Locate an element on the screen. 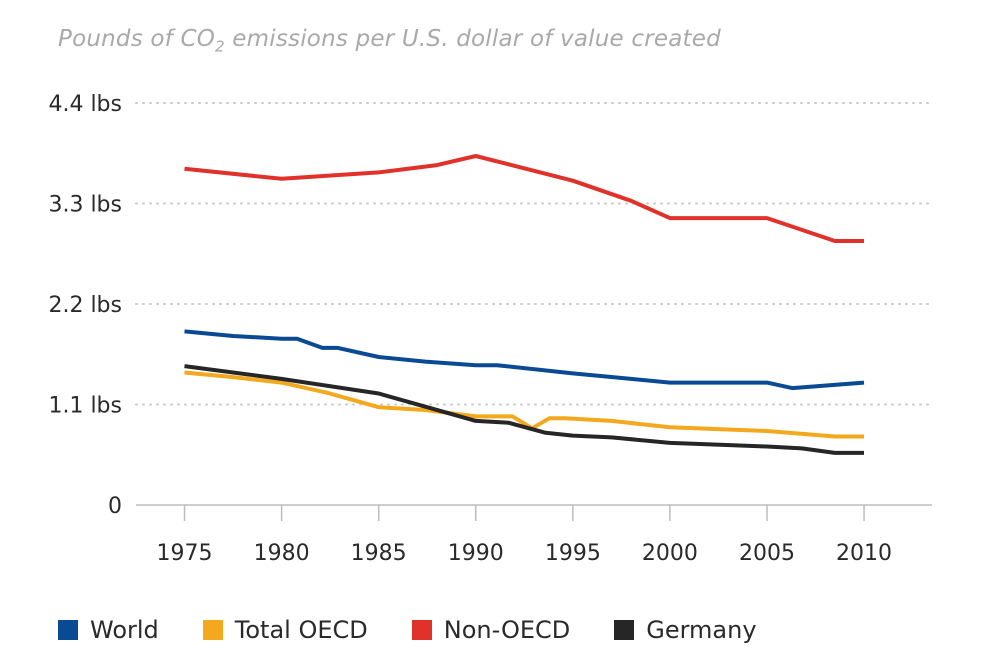 The height and width of the screenshot is (666, 1000). x-axis-tick-labels: 1975 1980 1985 1990 1995 2000 2005 2010 is located at coordinates (525, 553).